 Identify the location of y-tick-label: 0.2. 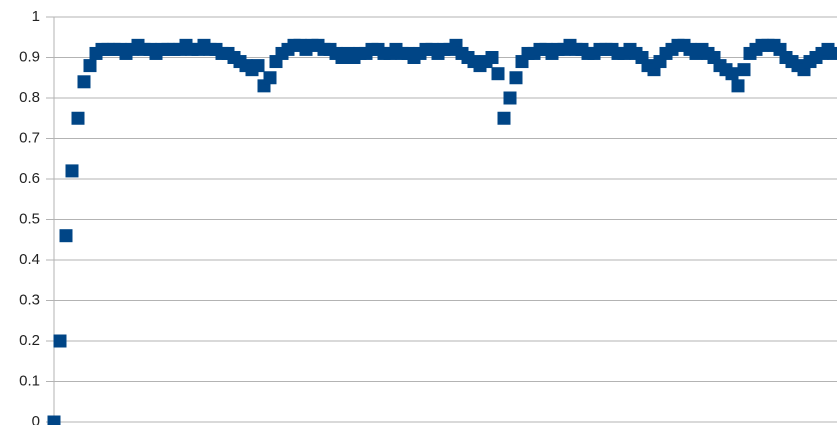
(29, 340).